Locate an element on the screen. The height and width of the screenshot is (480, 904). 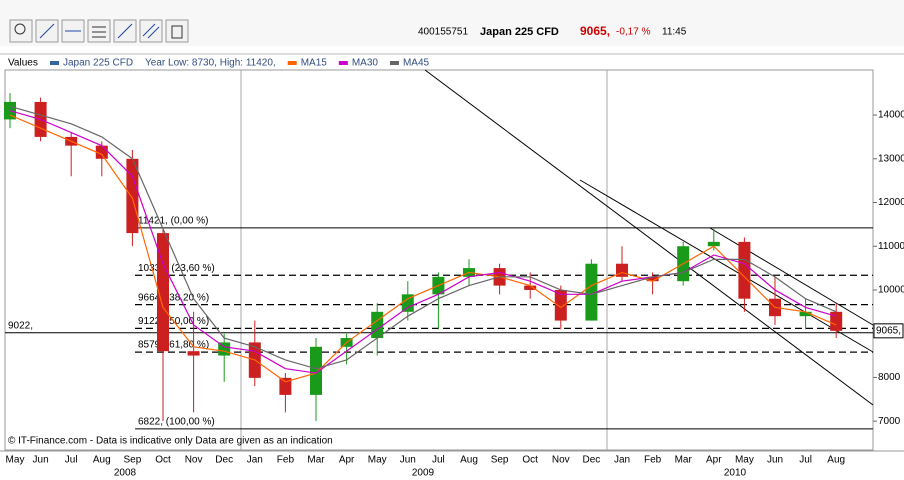
fib-label: 6822, (100,00 %) is located at coordinates (176, 422).